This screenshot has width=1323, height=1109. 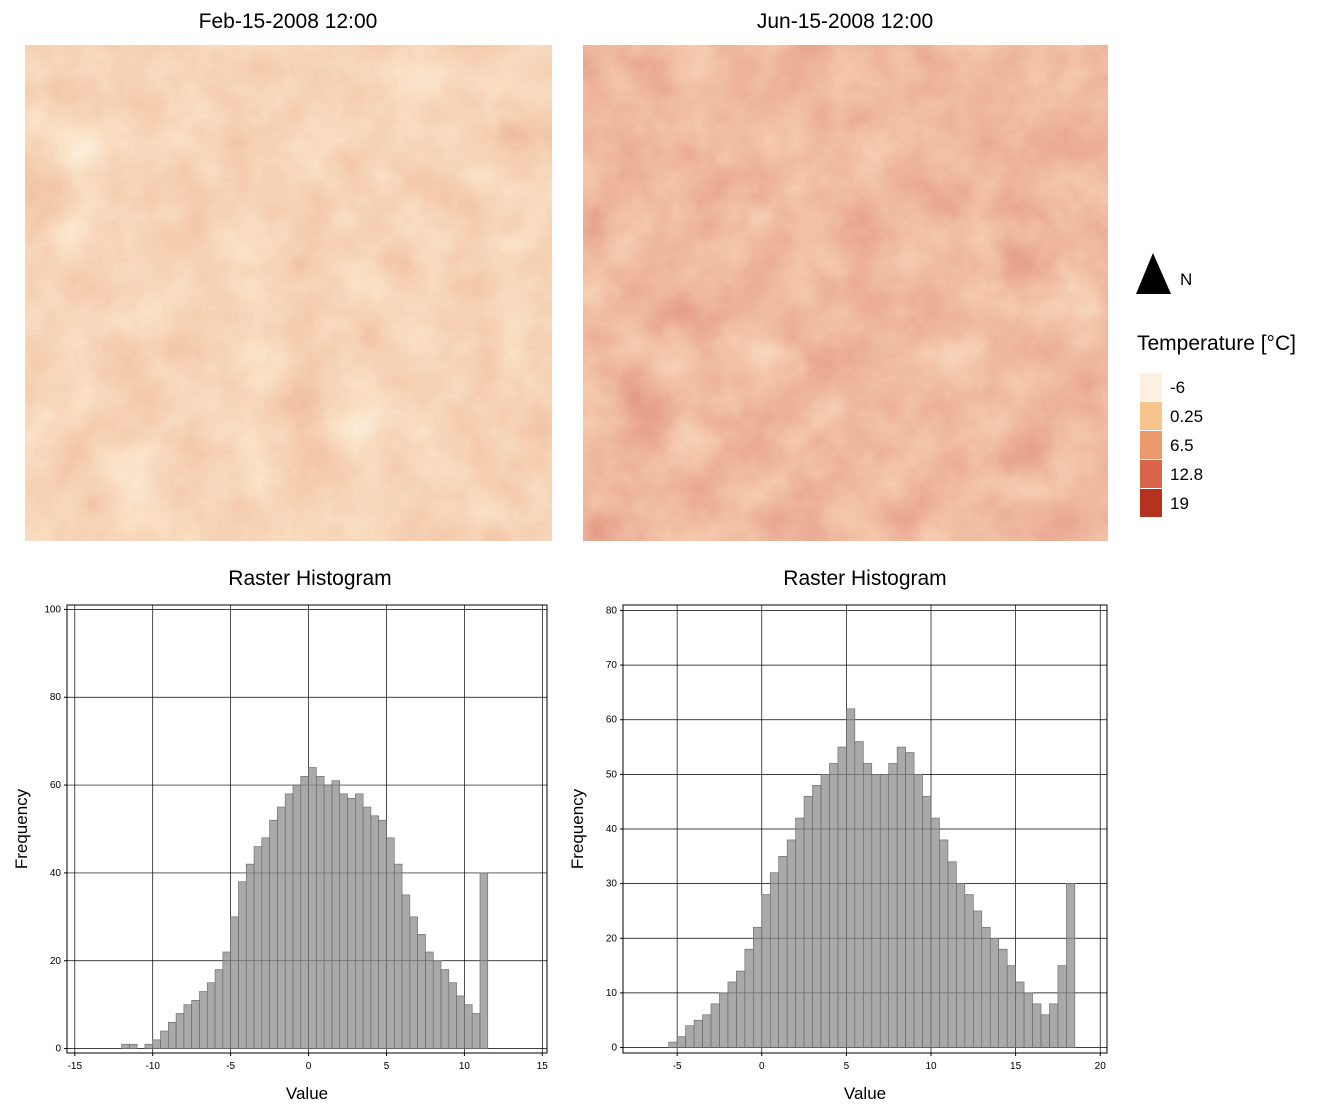 I want to click on x-axis-label: Value, so click(x=865, y=1093).